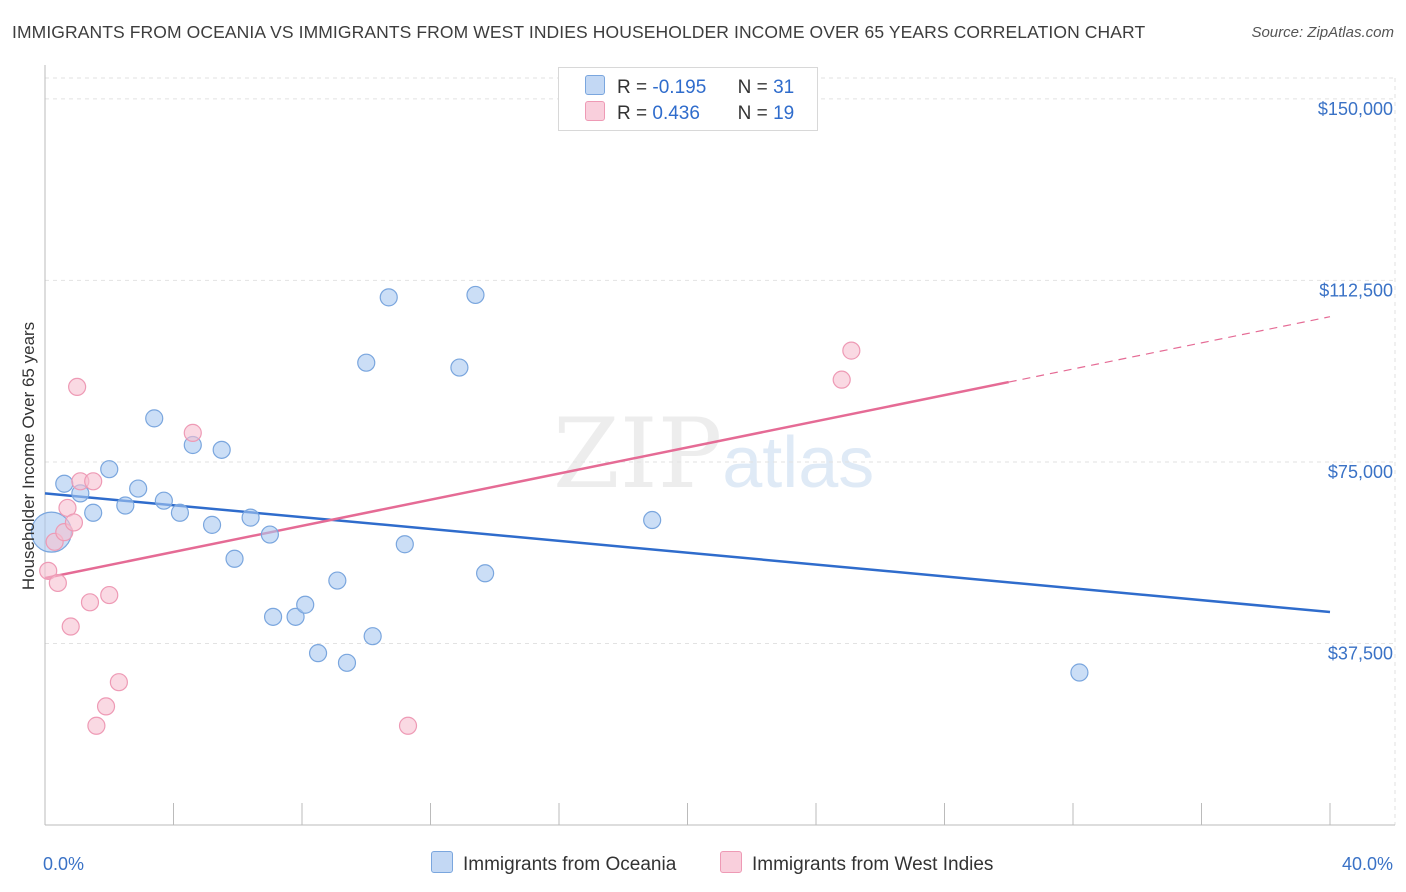  I want to click on x-tick-label-max: 40.0%, so click(1367, 864).